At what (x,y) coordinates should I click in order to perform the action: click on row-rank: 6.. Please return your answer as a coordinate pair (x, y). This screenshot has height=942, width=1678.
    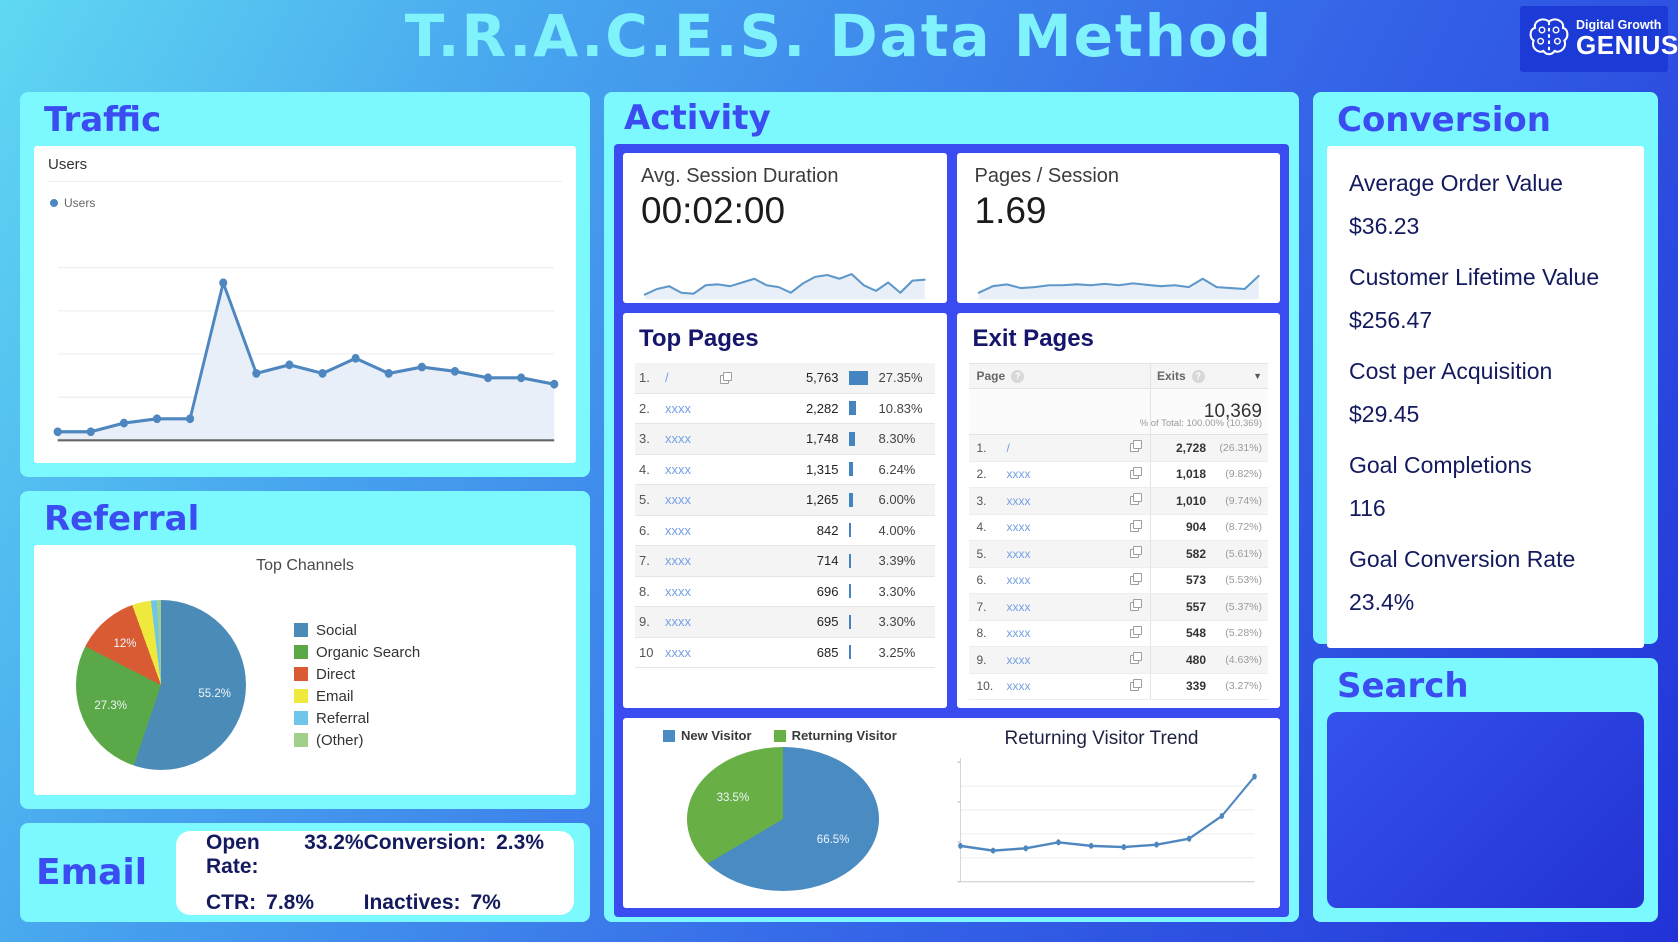
    Looking at the image, I should click on (981, 580).